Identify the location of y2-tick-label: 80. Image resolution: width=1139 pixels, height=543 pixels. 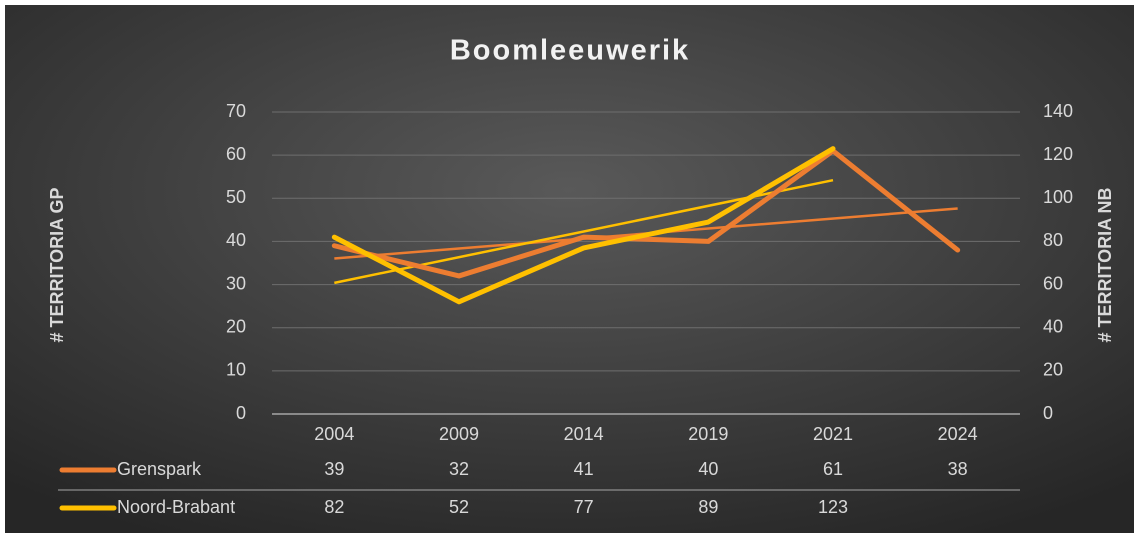
(1053, 240).